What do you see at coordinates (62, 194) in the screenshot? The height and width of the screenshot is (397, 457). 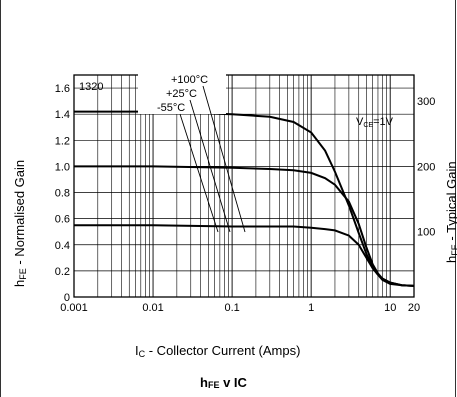 I see `y-tick-label: 0.8` at bounding box center [62, 194].